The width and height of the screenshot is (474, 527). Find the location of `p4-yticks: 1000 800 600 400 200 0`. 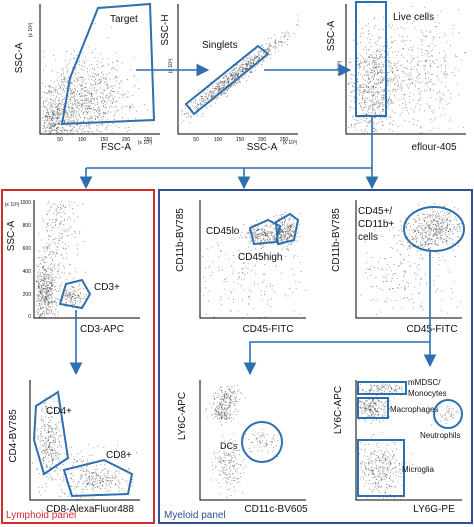

p4-yticks: 1000 800 600 400 200 0 is located at coordinates (25, 260).